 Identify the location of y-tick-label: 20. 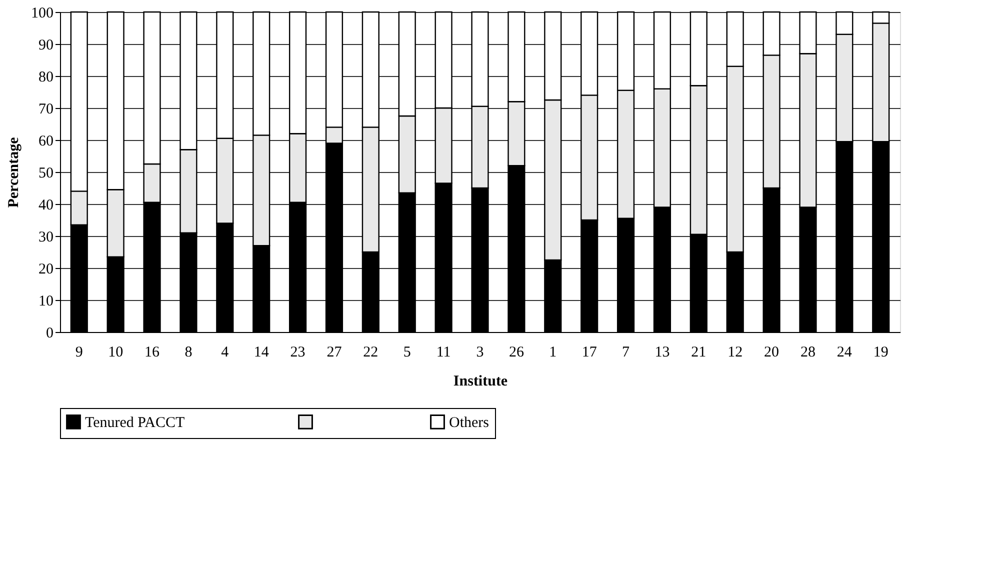
(46, 270).